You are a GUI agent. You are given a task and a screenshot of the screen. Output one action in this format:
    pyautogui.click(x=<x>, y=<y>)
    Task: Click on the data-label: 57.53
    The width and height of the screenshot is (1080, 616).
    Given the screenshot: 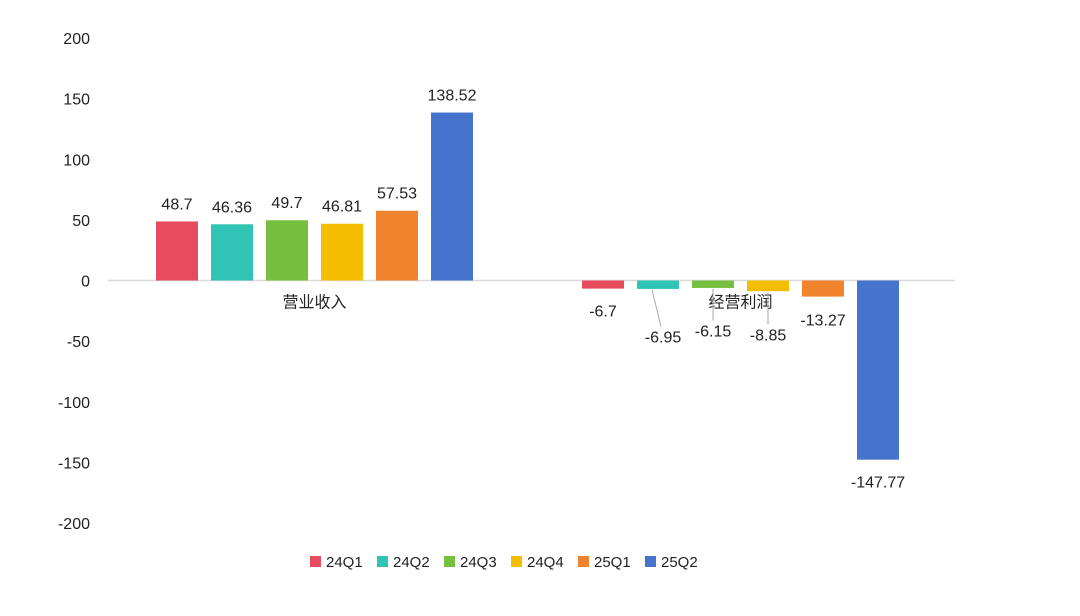 What is the action you would take?
    pyautogui.click(x=397, y=194)
    